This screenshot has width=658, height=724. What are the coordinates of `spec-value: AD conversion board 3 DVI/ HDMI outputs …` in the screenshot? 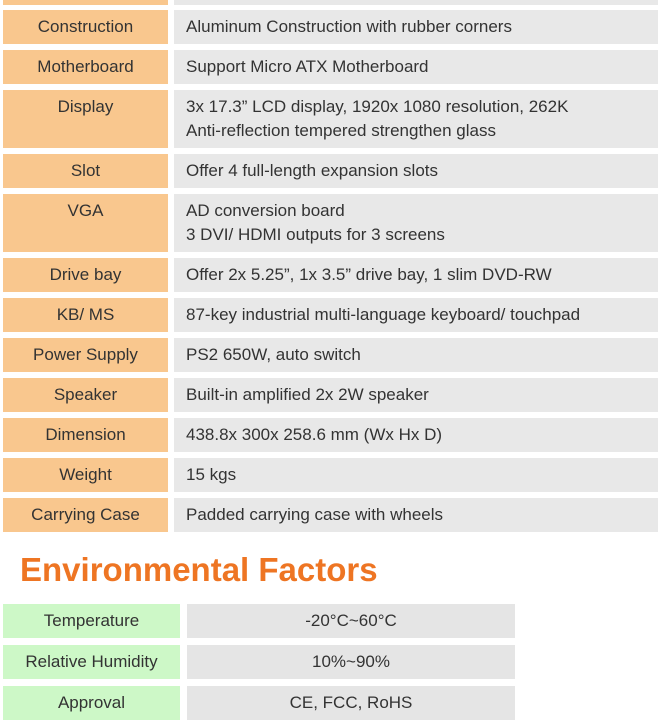 It's located at (416, 223).